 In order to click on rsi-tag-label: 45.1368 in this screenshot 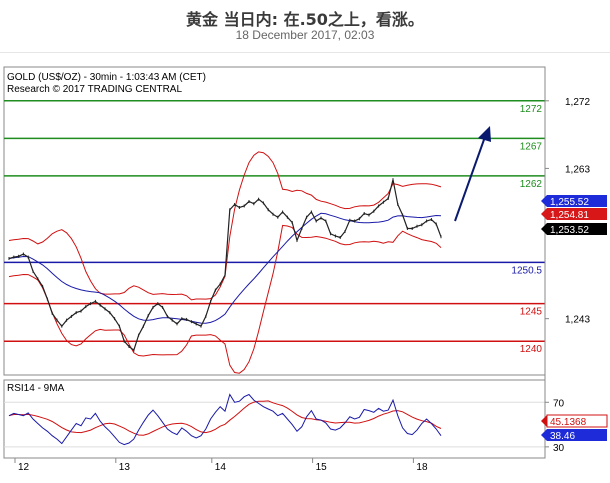, I will do `click(568, 422)`.